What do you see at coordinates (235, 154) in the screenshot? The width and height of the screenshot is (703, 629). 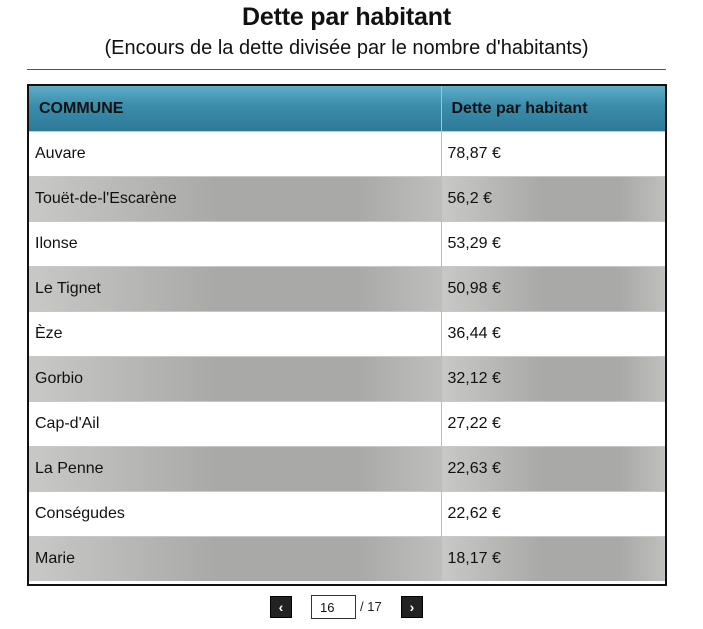 I see `commune-cell: Auvare` at bounding box center [235, 154].